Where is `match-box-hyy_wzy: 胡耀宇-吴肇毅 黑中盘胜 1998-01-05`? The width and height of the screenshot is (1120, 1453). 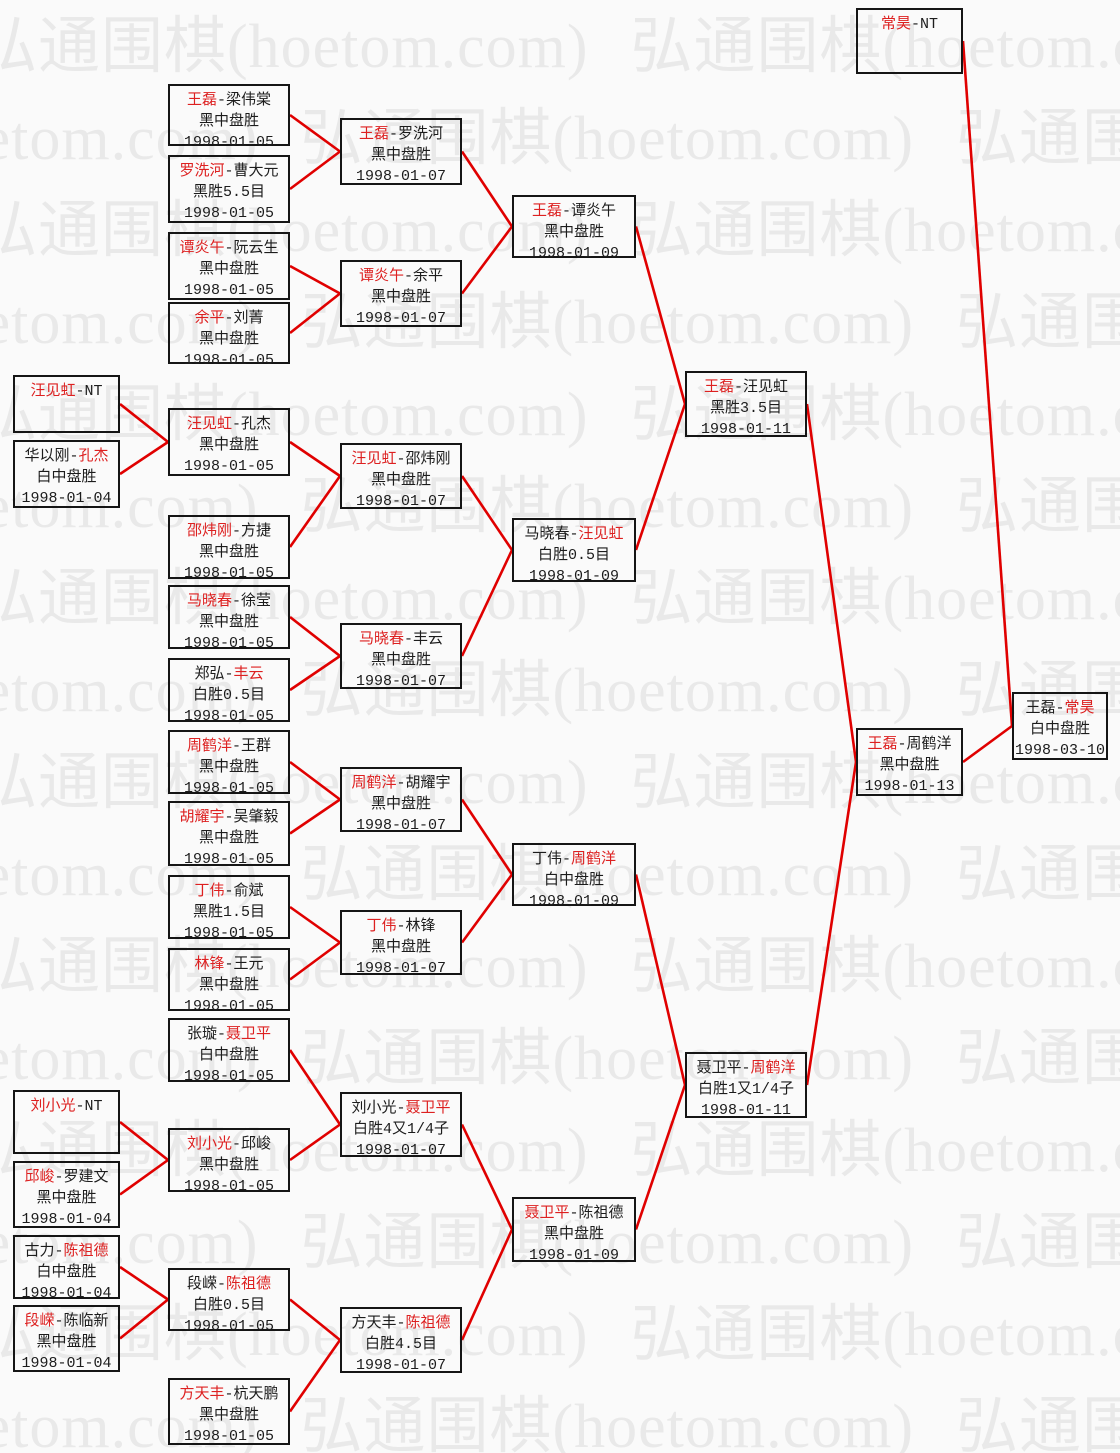
match-box-hyy_wzy: 胡耀宇-吴肇毅 黑中盘胜 1998-01-05 is located at coordinates (229, 834).